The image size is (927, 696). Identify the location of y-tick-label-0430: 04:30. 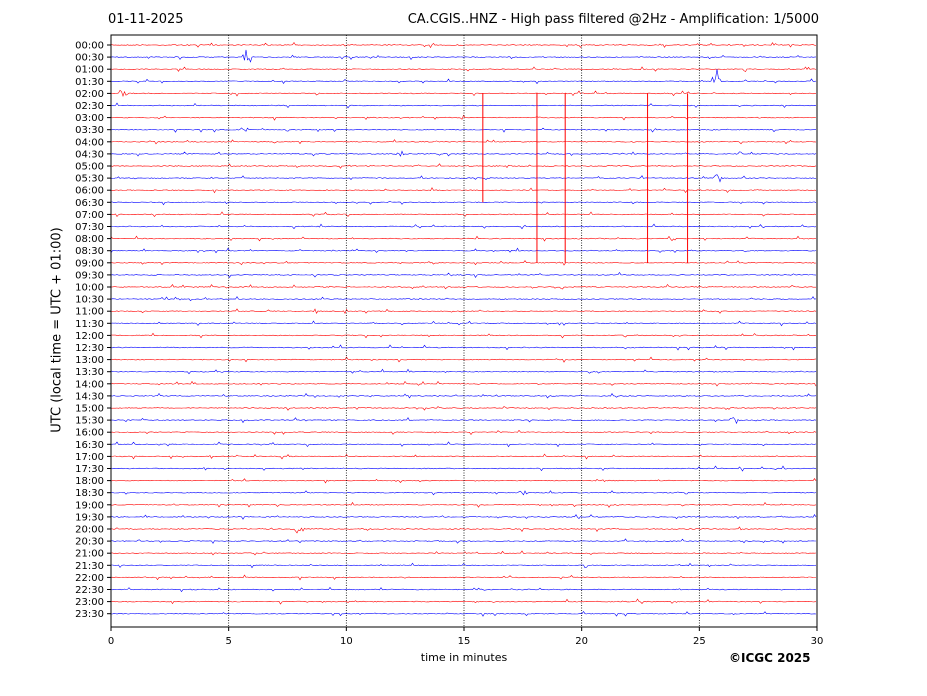
(89, 154).